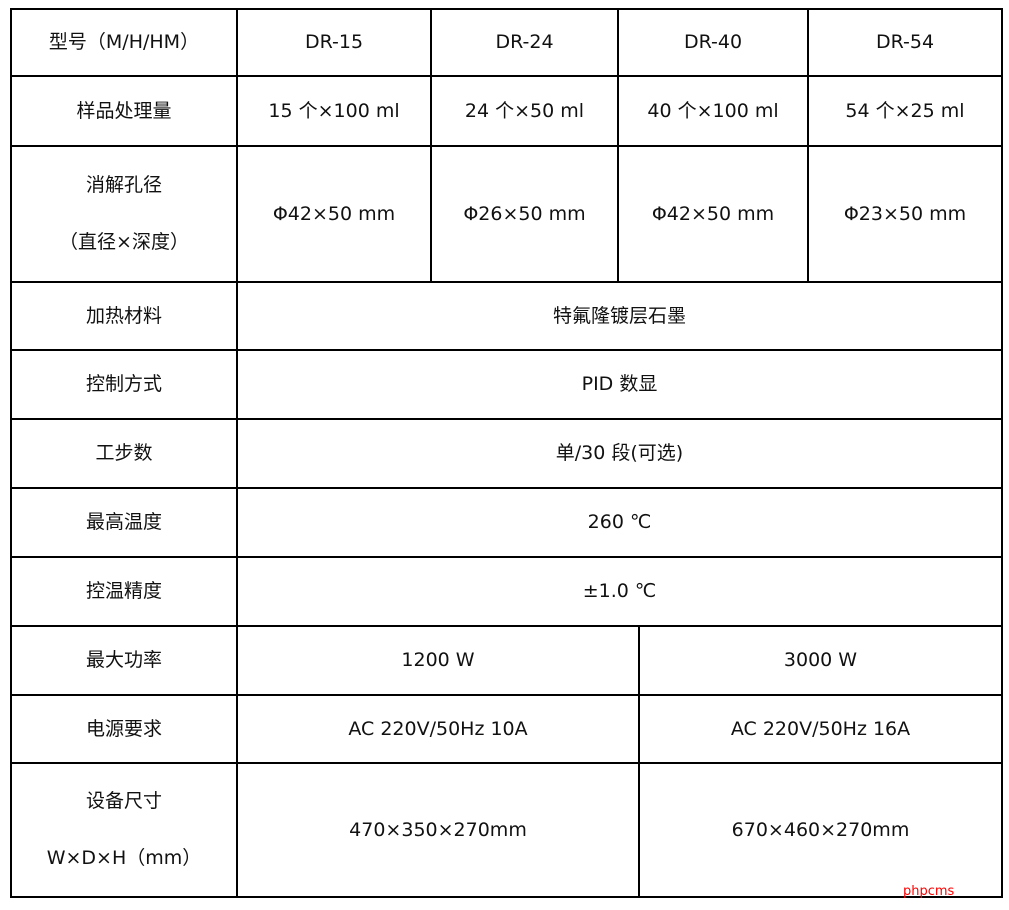 Image resolution: width=1009 pixels, height=910 pixels. I want to click on size-label-line1: 设备尺寸, so click(123, 801).